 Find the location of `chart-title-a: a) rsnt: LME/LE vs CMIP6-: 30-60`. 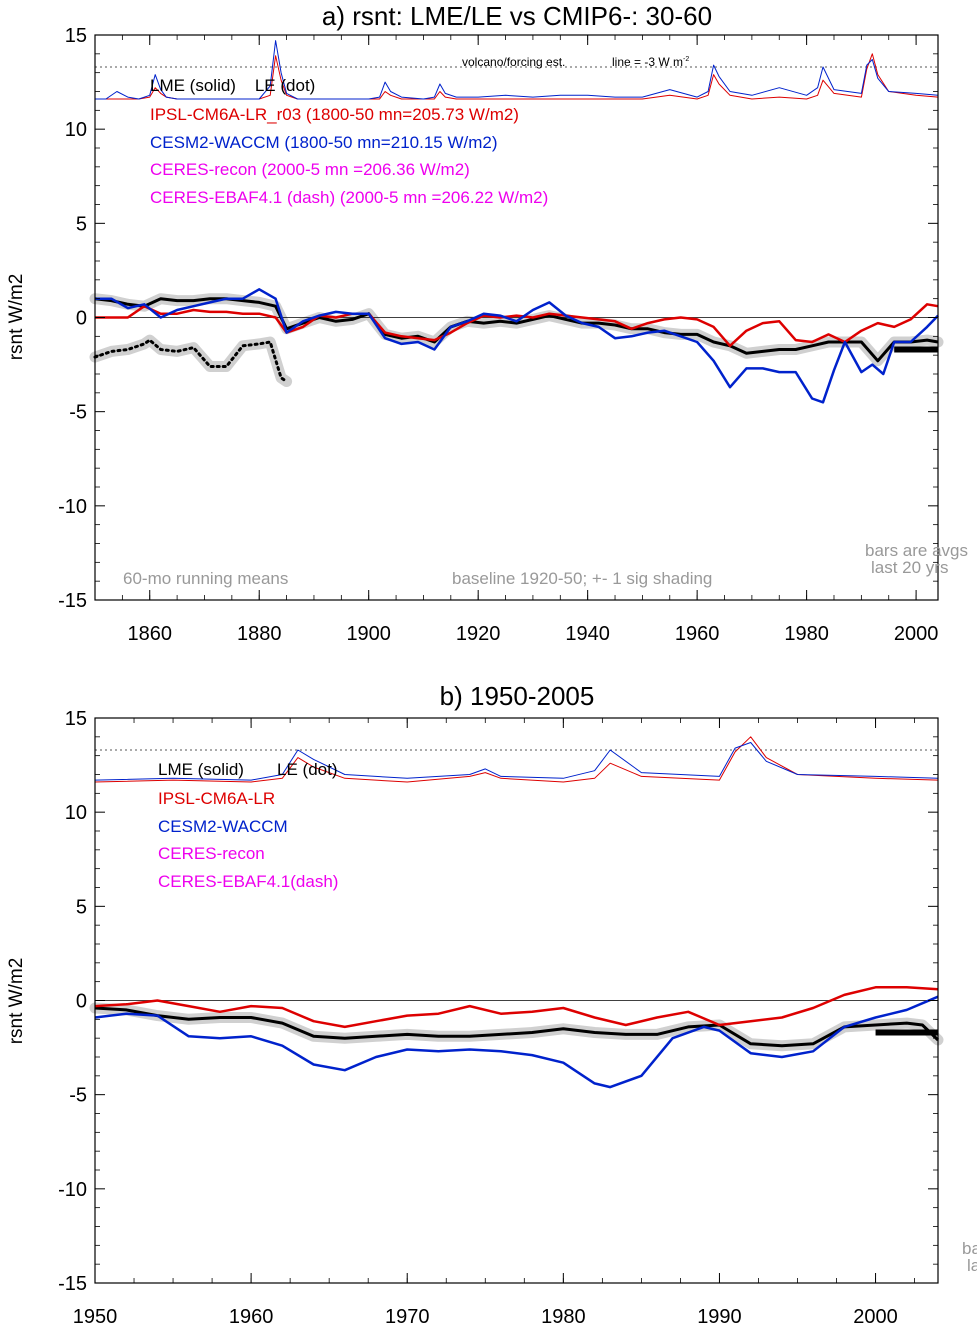

chart-title-a: a) rsnt: LME/LE vs CMIP6-: 30-60 is located at coordinates (517, 16).